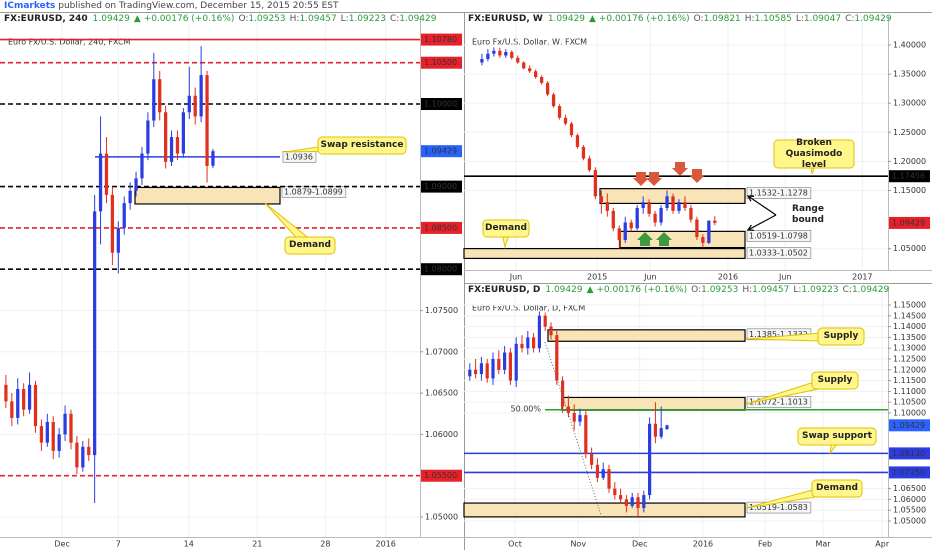 The image size is (932, 550). Describe the element at coordinates (750, 227) in the screenshot. I see `arrow-head` at that location.